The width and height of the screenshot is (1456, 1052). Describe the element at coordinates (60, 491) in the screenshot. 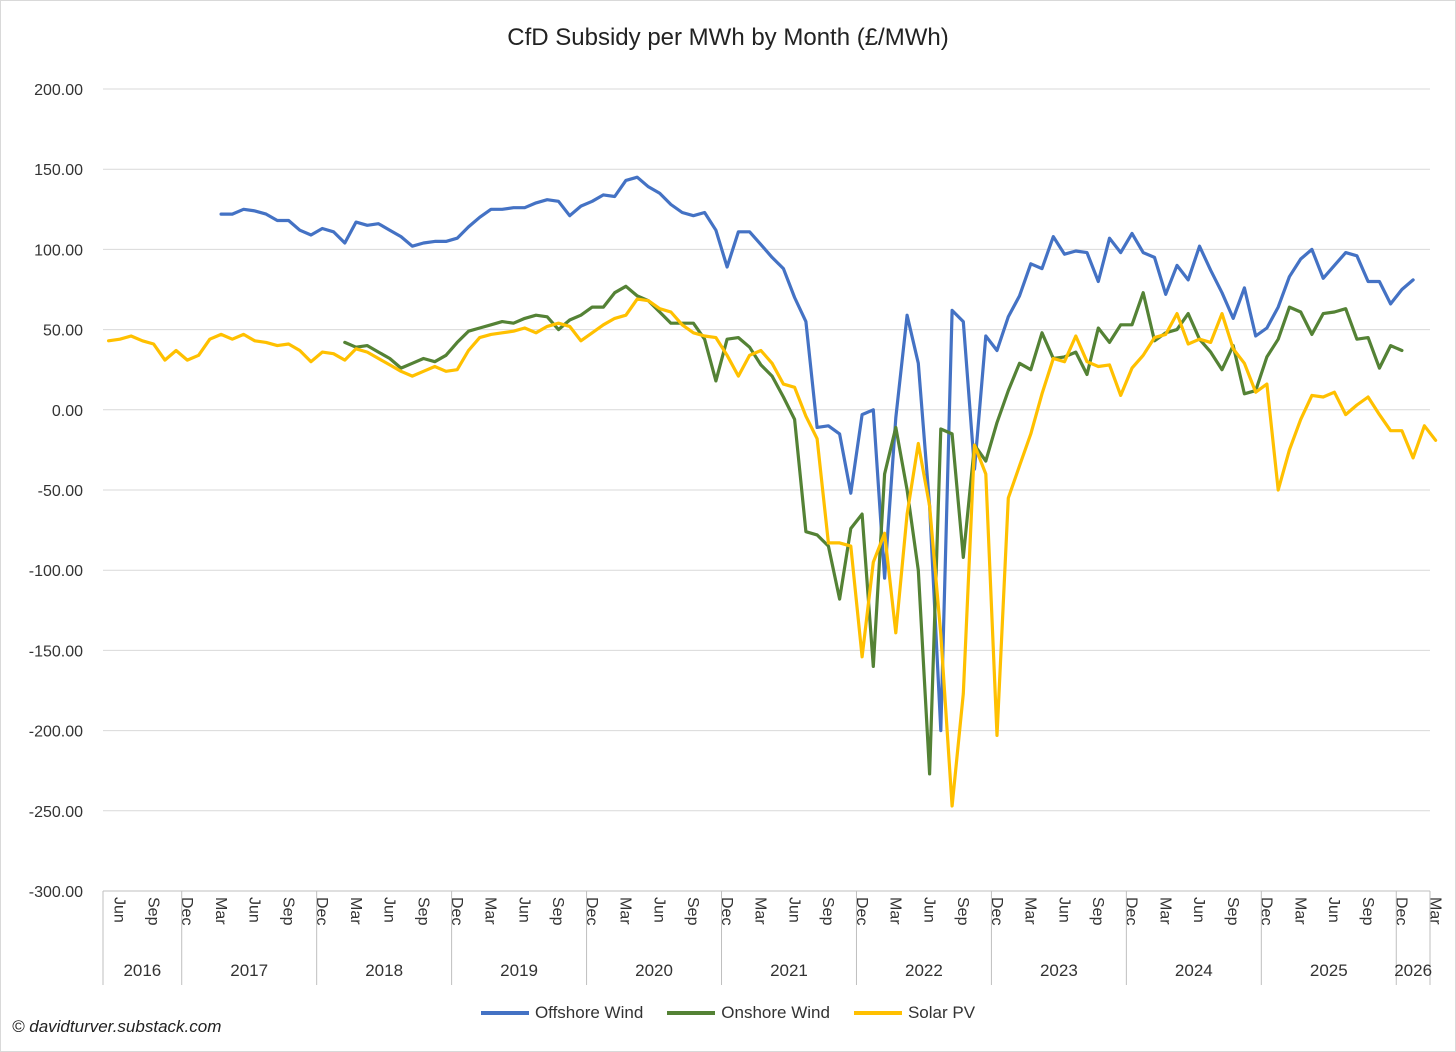

I see `y-tick-label: -50.00` at that location.